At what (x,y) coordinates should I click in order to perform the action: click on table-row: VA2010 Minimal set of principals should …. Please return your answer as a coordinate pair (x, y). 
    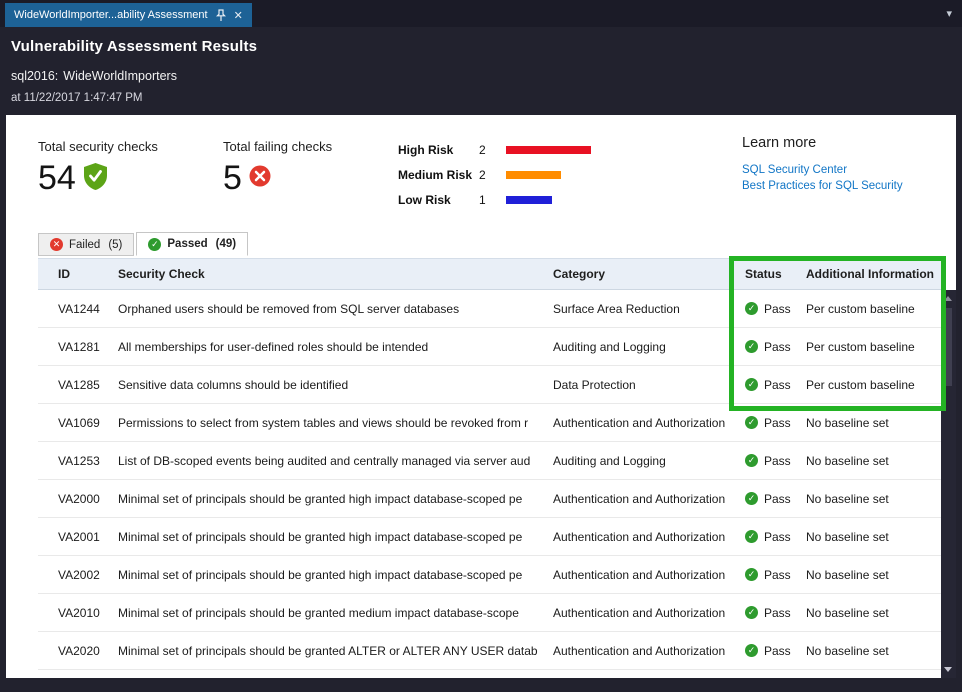
    Looking at the image, I should click on (489, 613).